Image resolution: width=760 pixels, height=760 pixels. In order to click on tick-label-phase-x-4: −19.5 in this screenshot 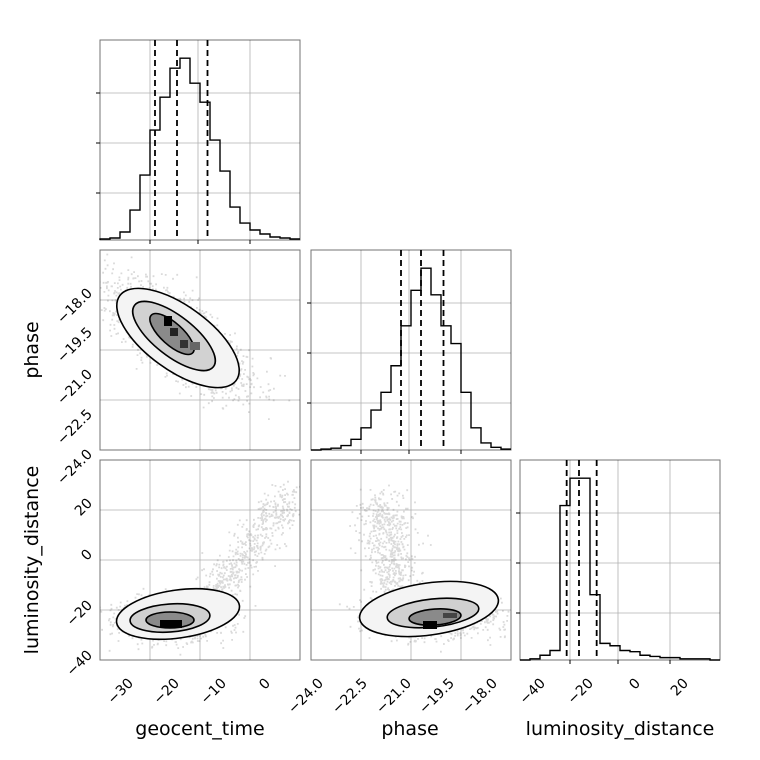, I will do `click(437, 697)`.